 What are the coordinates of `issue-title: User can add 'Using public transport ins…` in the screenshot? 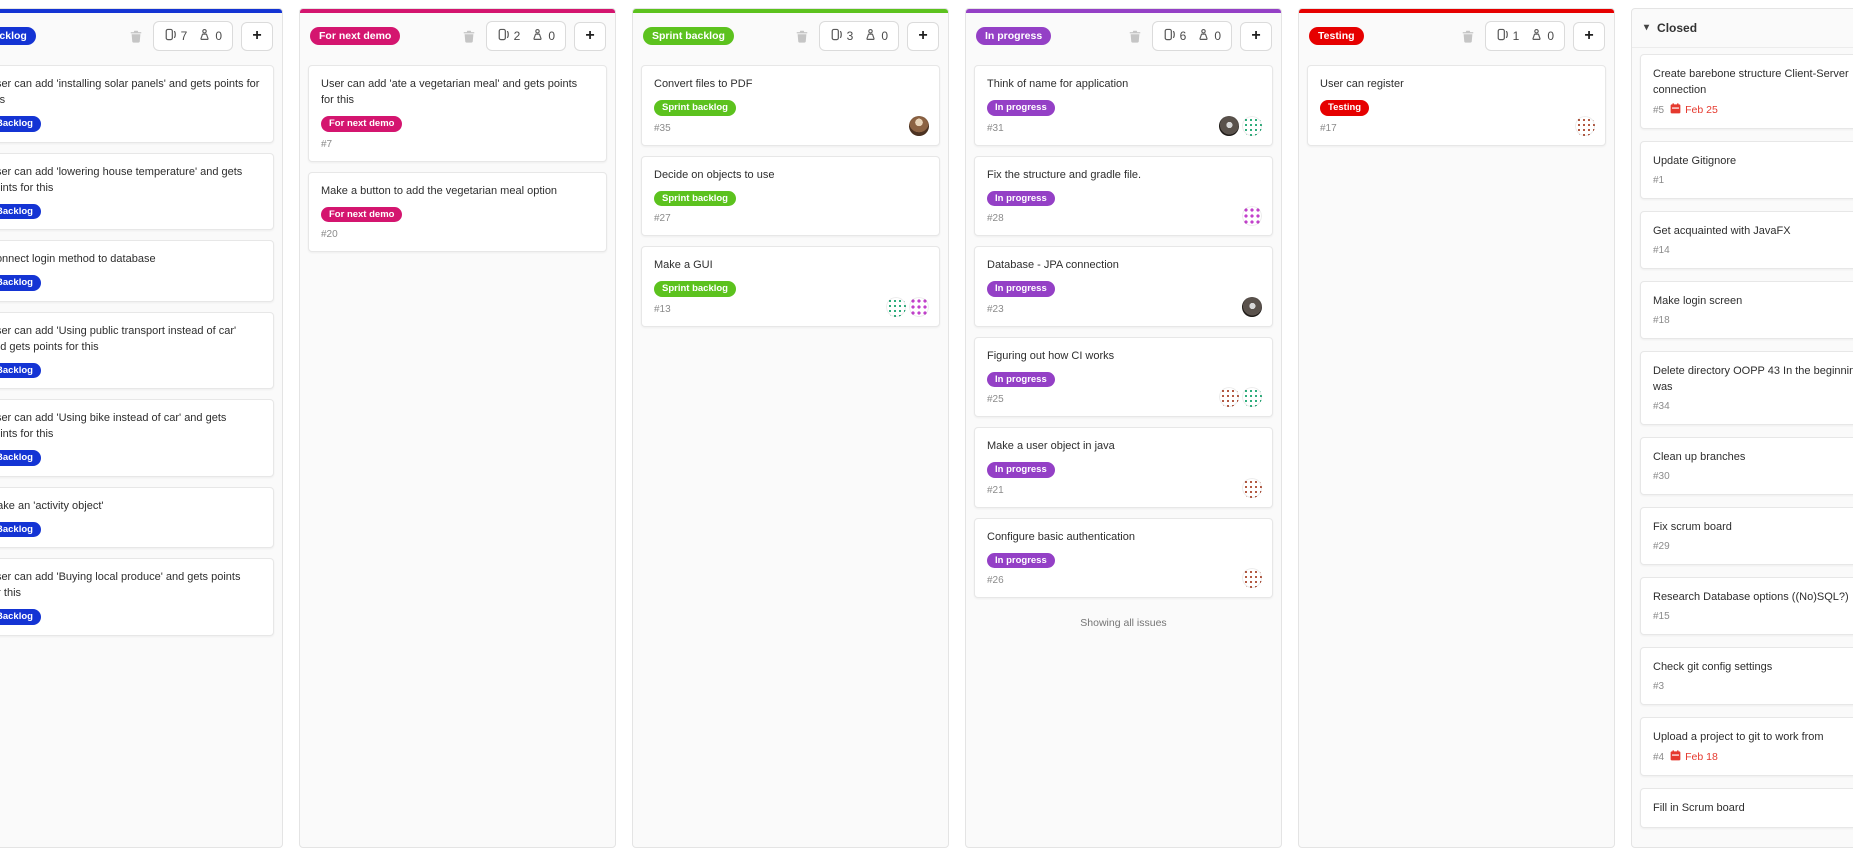 It's located at (118, 338).